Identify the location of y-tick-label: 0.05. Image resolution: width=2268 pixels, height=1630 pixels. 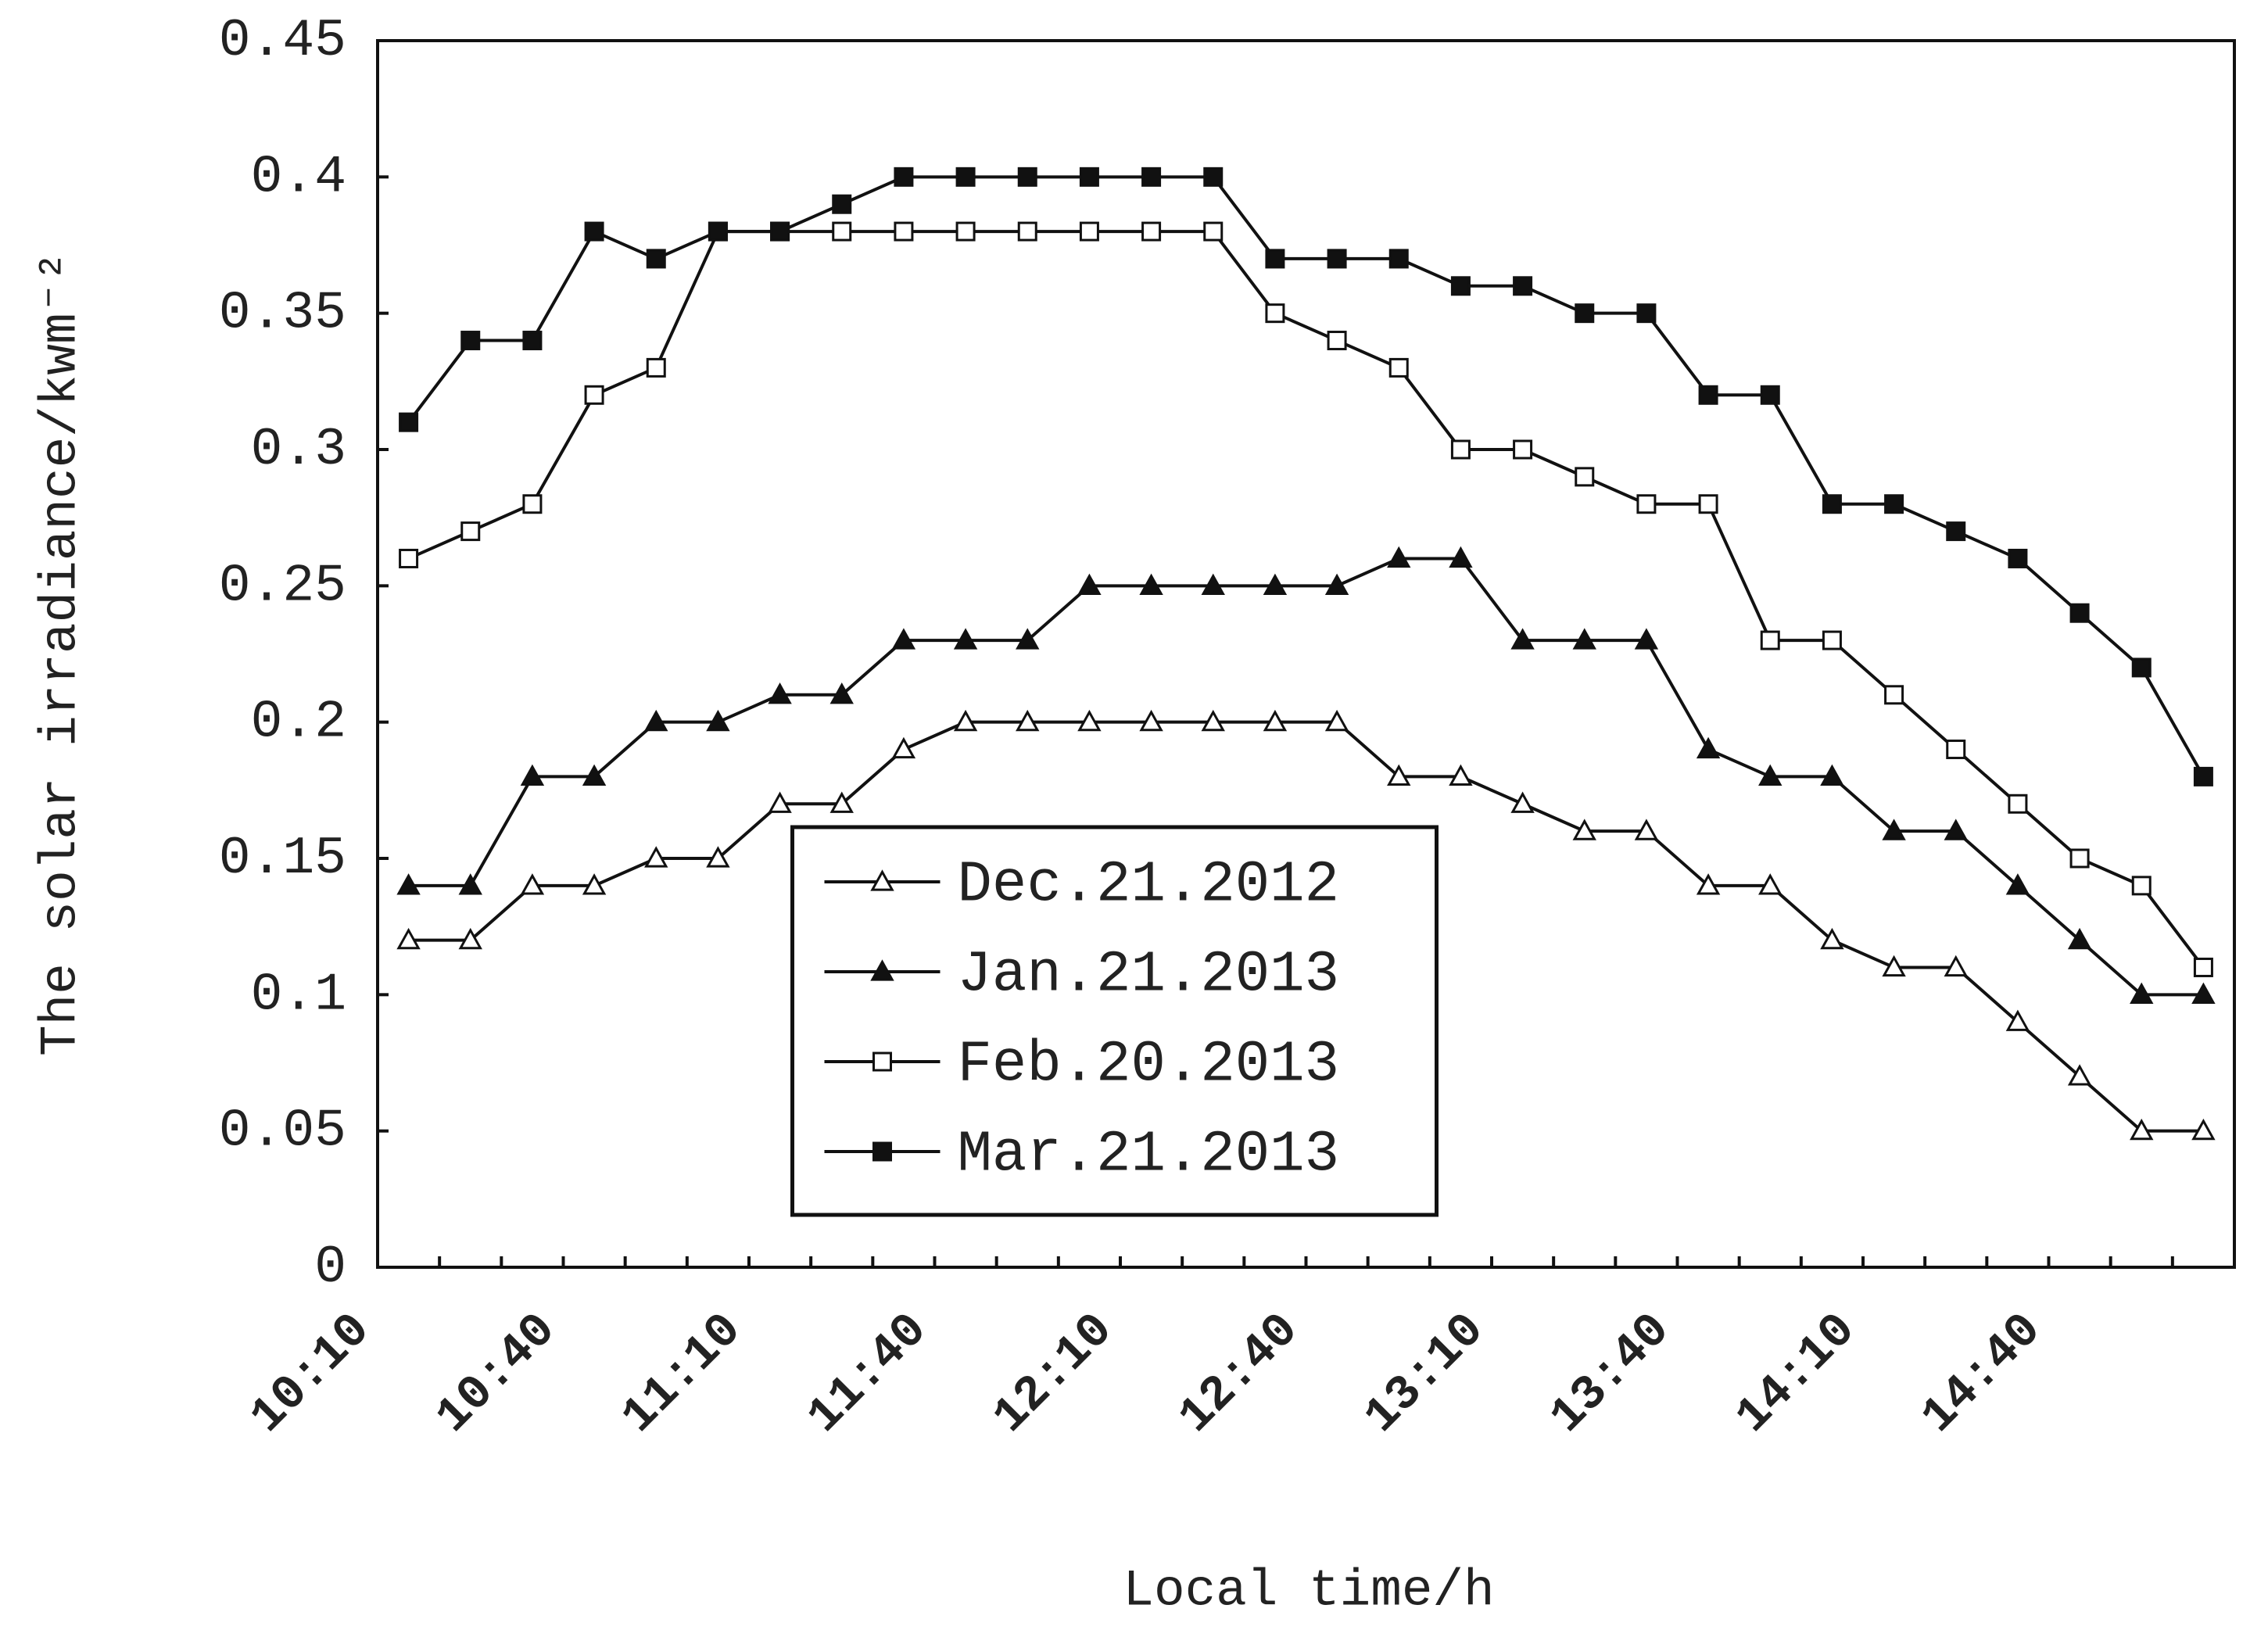
(282, 1132).